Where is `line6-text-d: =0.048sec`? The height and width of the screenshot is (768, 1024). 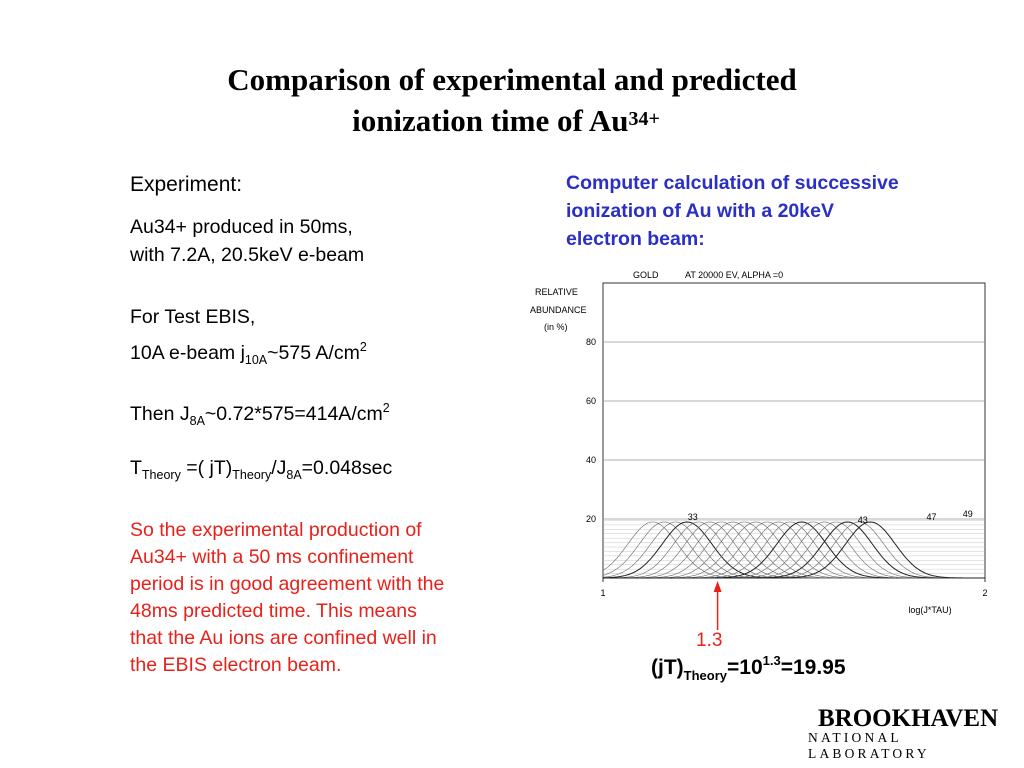 line6-text-d: =0.048sec is located at coordinates (347, 468).